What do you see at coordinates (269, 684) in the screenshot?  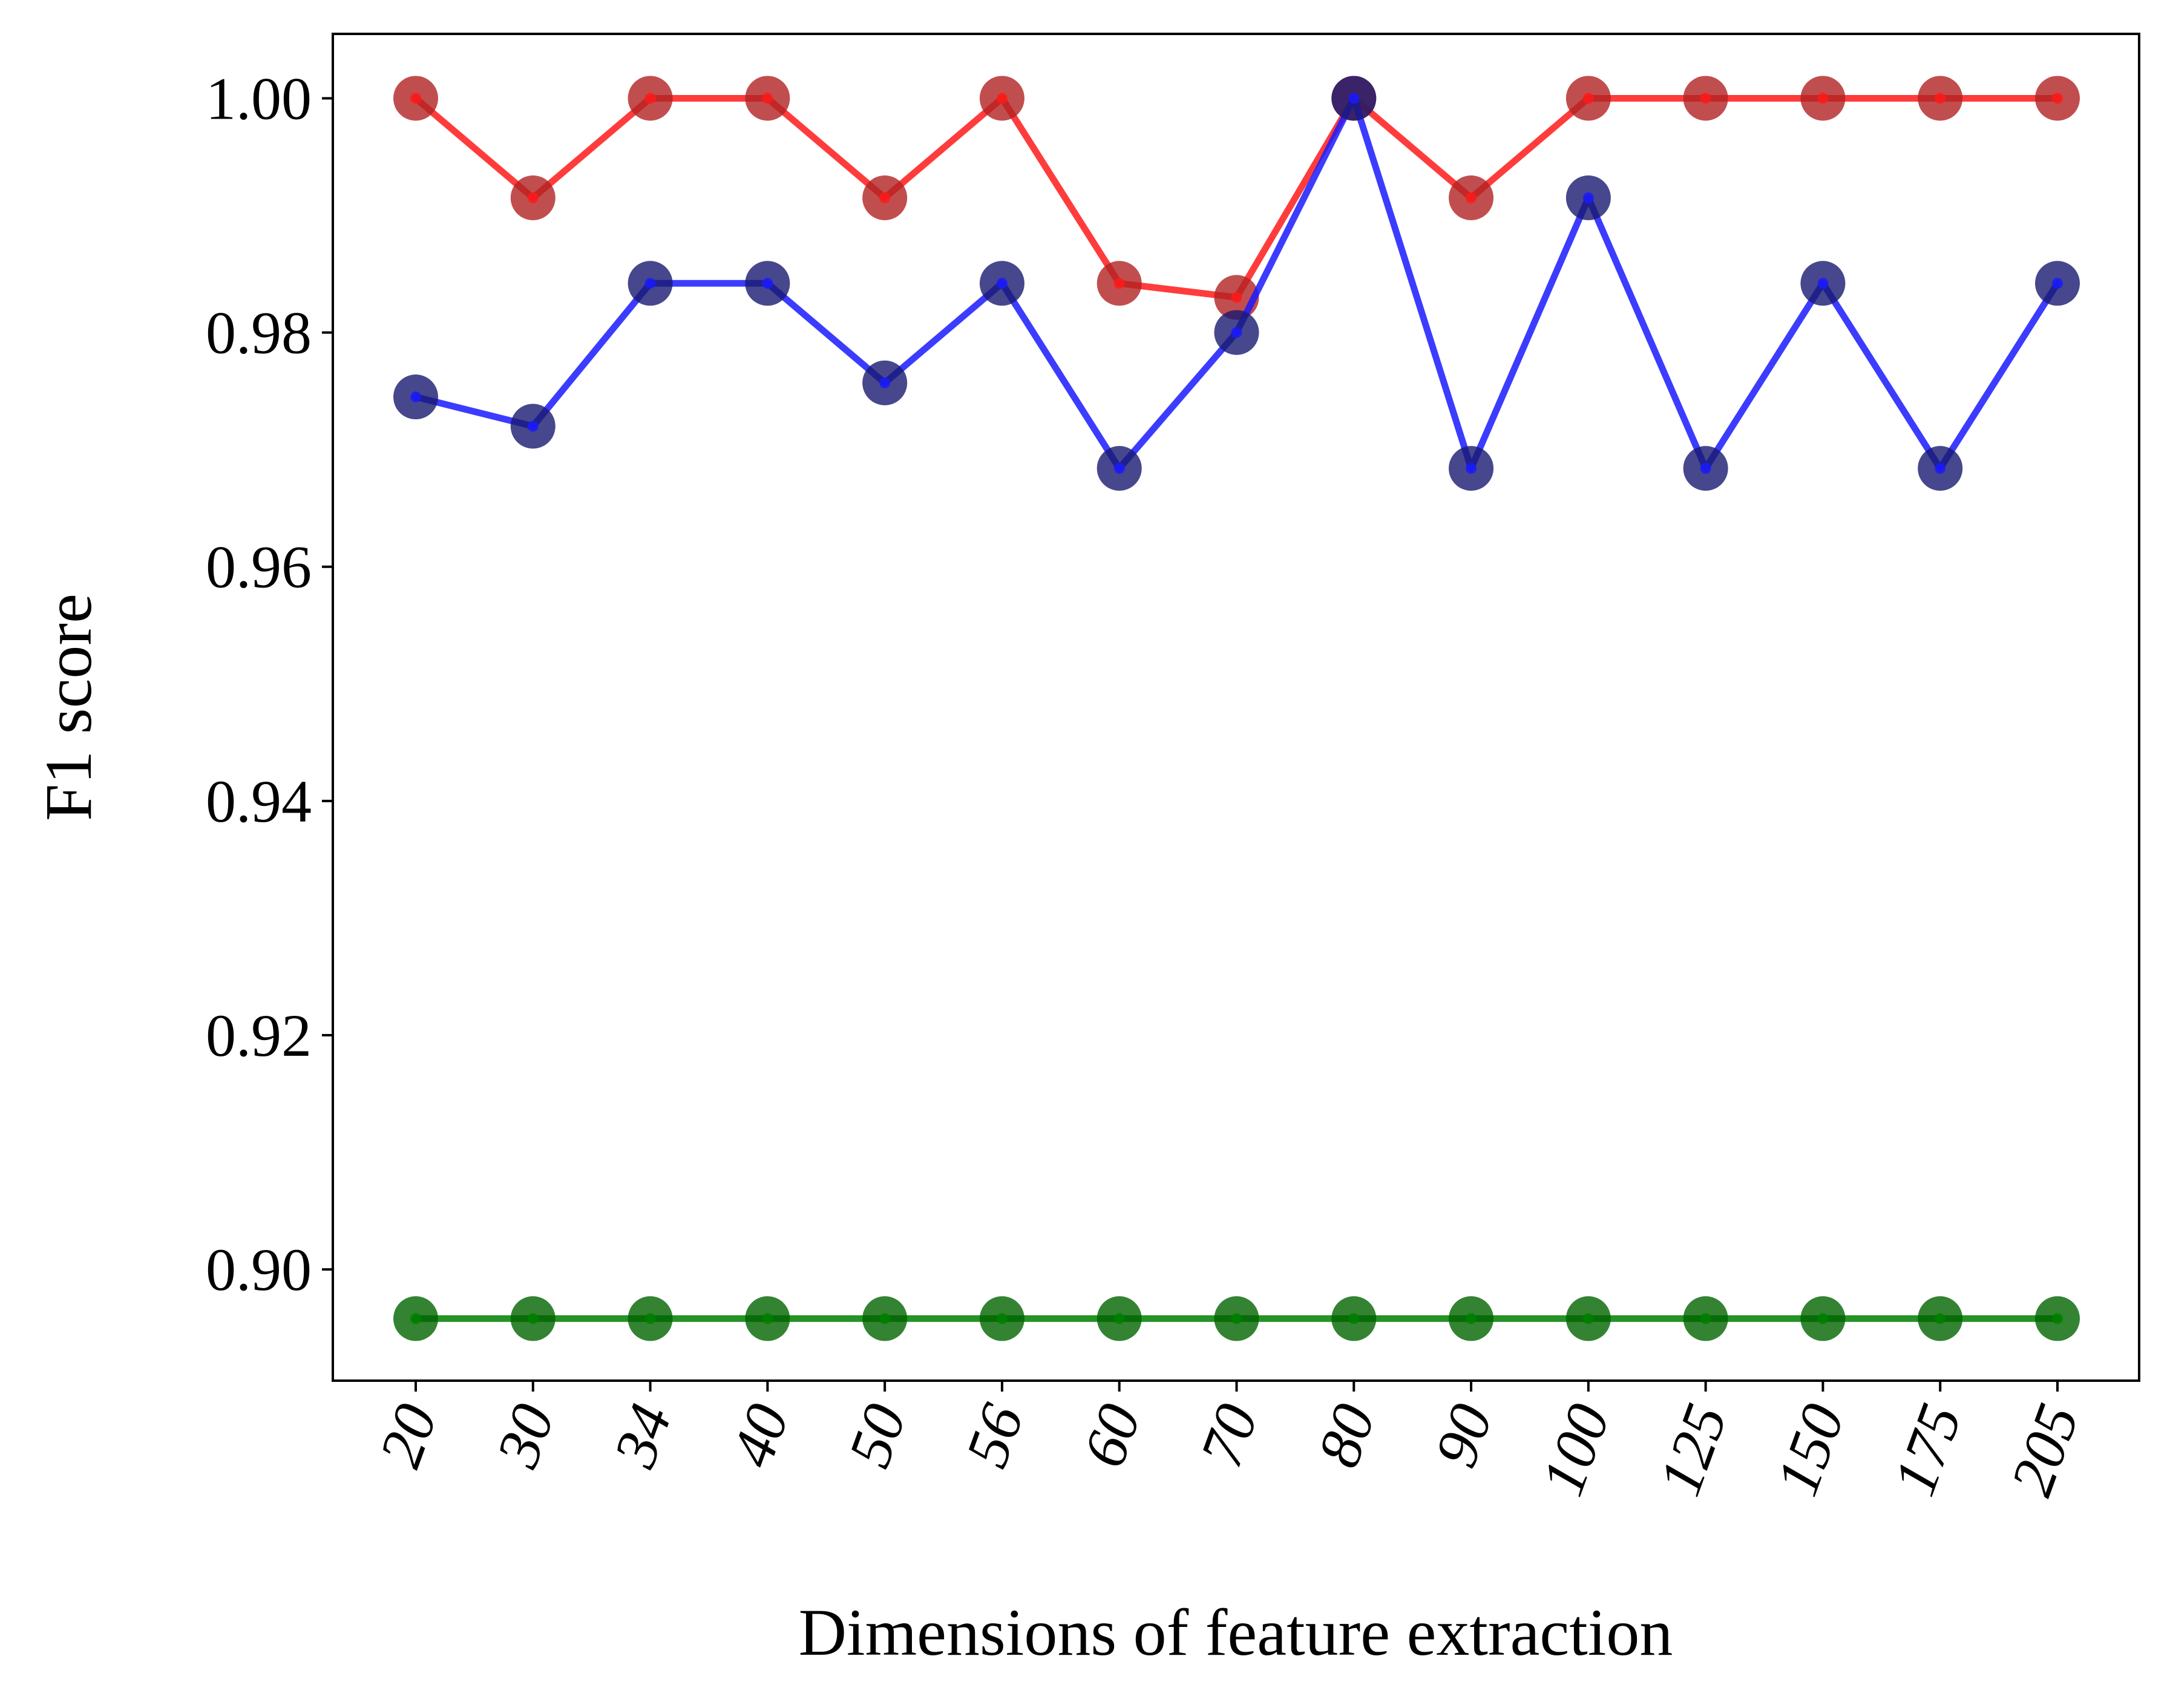 I see `y-axis: 0.90 0.92 0.94 0.96 0.98 1.00` at bounding box center [269, 684].